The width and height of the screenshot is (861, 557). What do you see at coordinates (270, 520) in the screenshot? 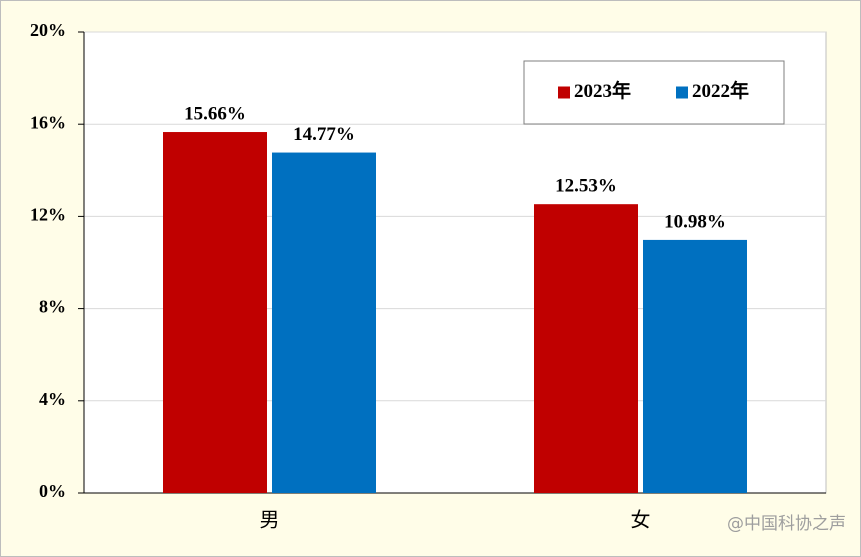
I see `x-tick-label: 男` at bounding box center [270, 520].